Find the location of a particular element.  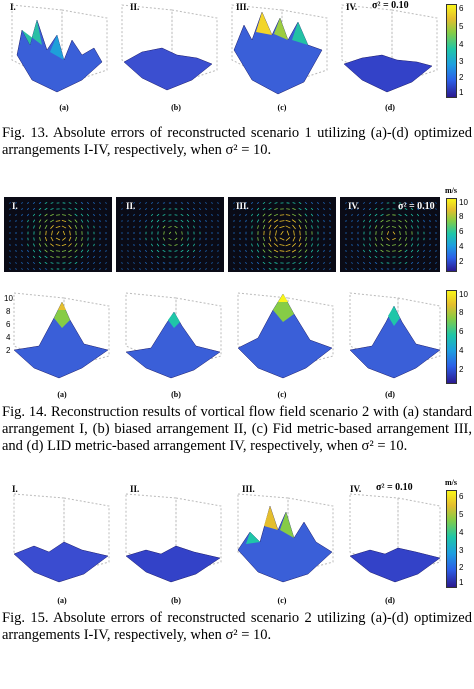

fig13-cbar-tick: 3 is located at coordinates (461, 61).